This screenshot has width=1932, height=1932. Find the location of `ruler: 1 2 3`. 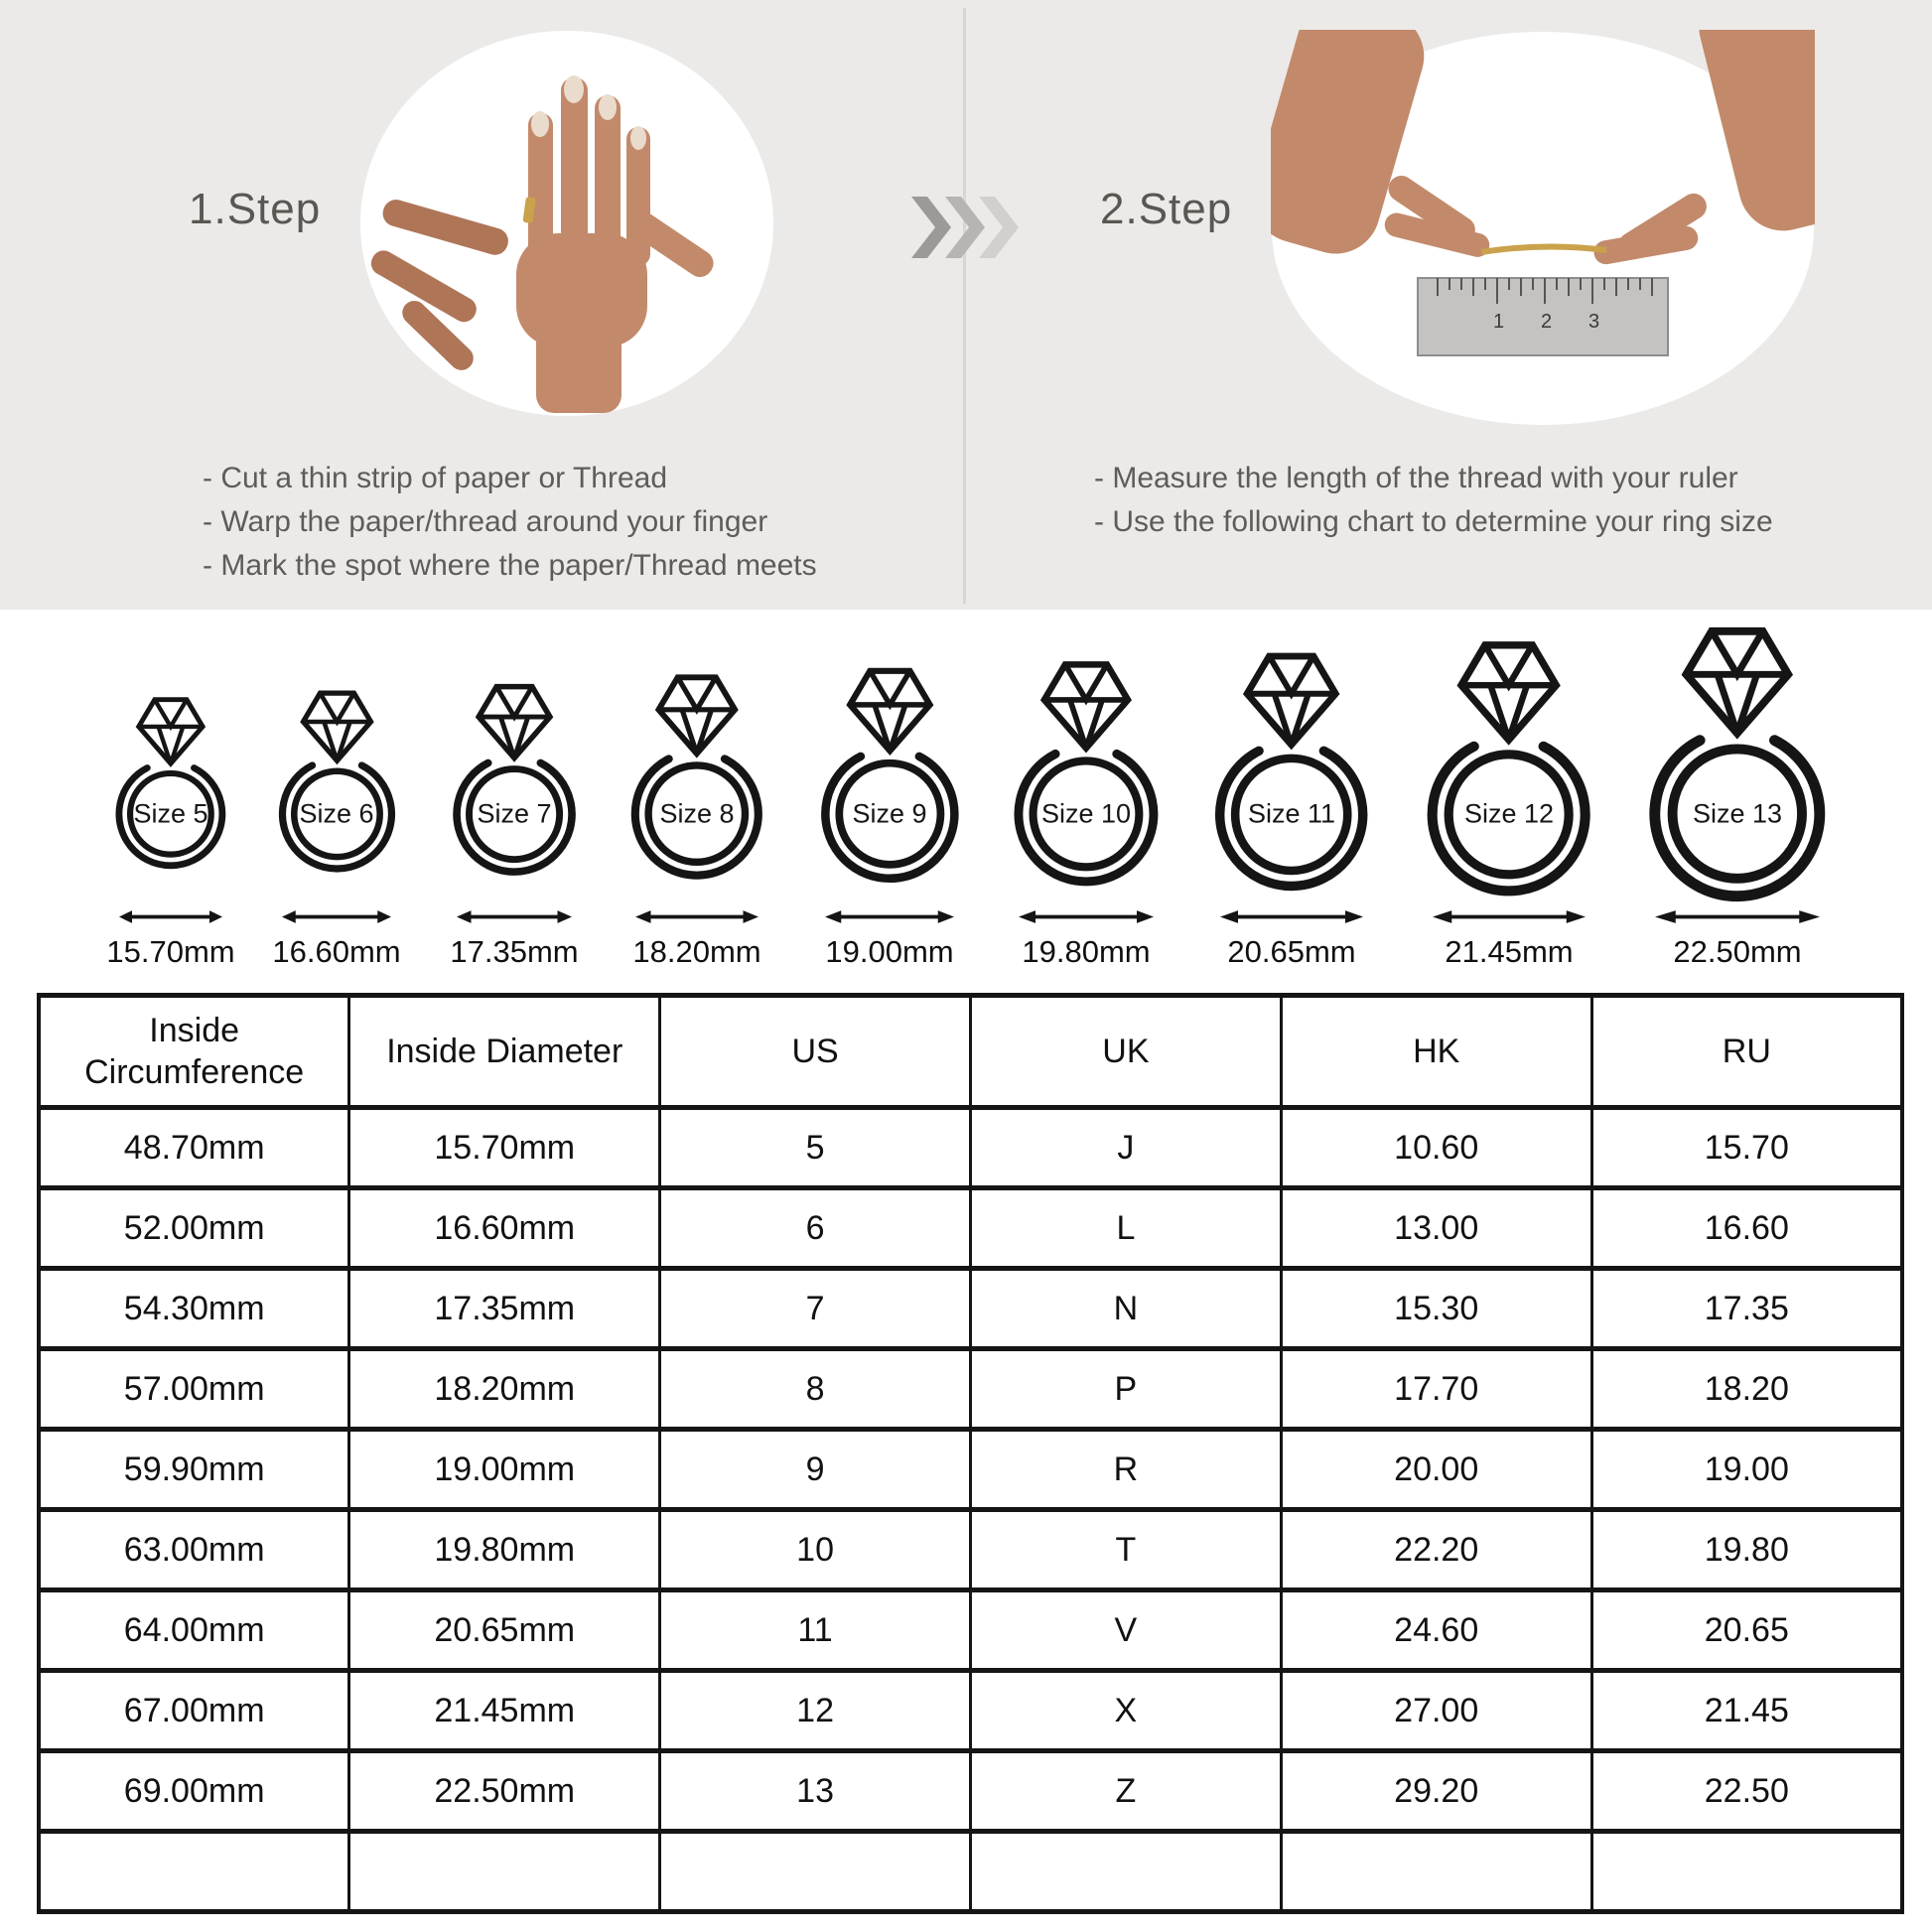

ruler: 1 2 3 is located at coordinates (1543, 316).